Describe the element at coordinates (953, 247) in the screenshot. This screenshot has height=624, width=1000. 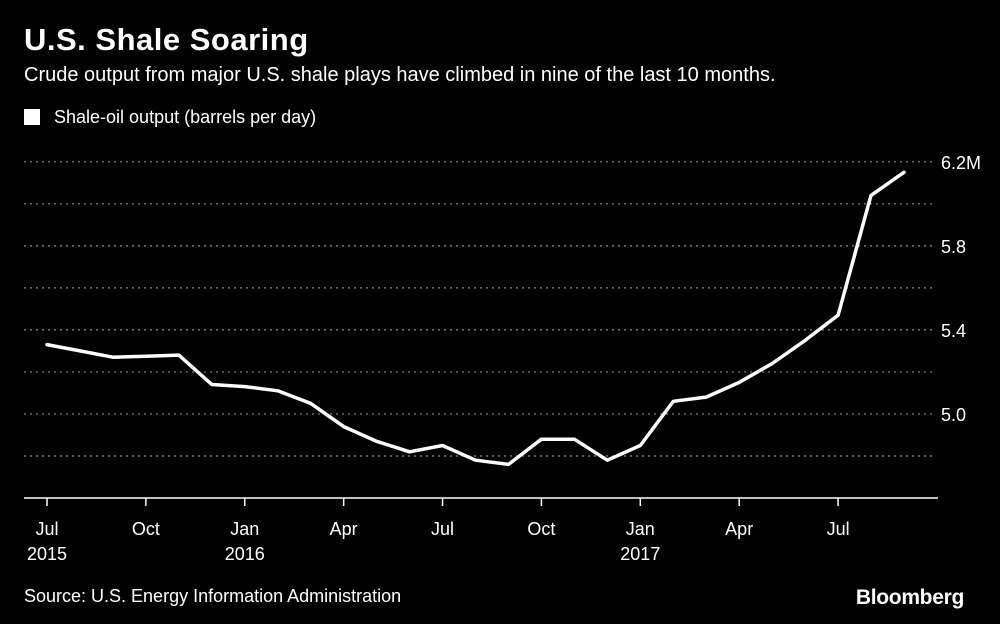
I see `y-tick-label: 5.8` at that location.